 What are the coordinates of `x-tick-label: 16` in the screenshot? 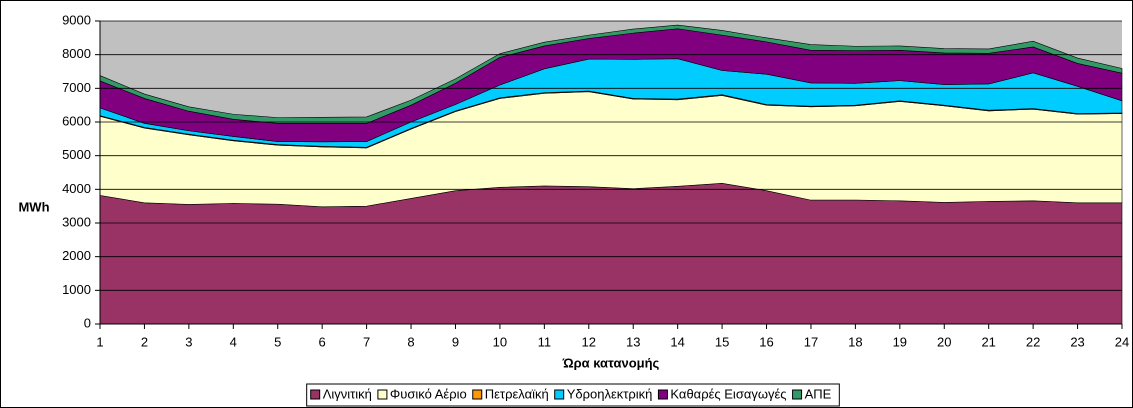 It's located at (766, 341).